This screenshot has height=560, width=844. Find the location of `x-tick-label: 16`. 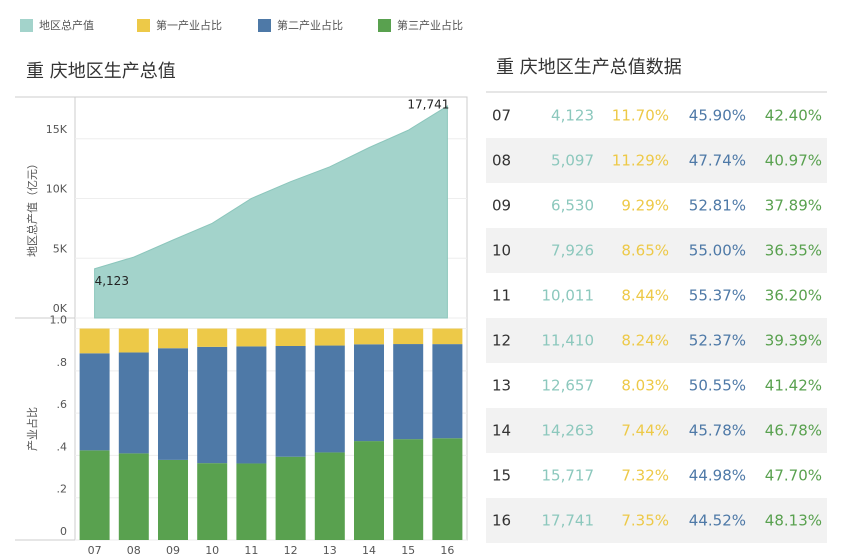

x-tick-label: 16 is located at coordinates (447, 550).